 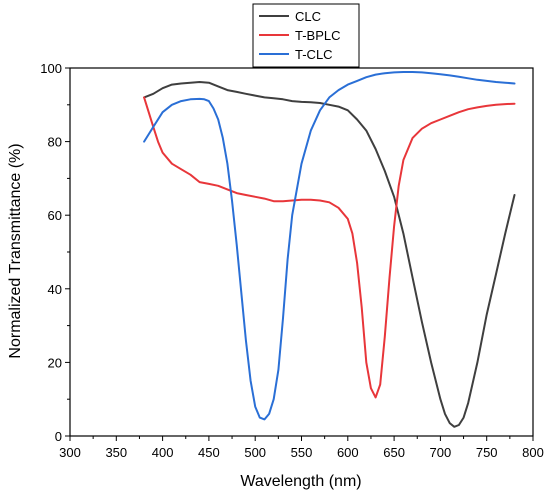 What do you see at coordinates (58, 436) in the screenshot?
I see `y-tick-label: 0` at bounding box center [58, 436].